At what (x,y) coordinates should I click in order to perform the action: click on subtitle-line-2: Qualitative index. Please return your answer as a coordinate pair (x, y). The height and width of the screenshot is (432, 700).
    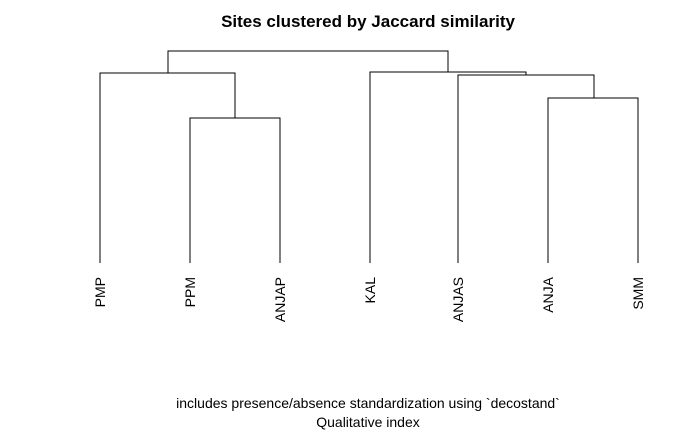
    Looking at the image, I should click on (368, 422).